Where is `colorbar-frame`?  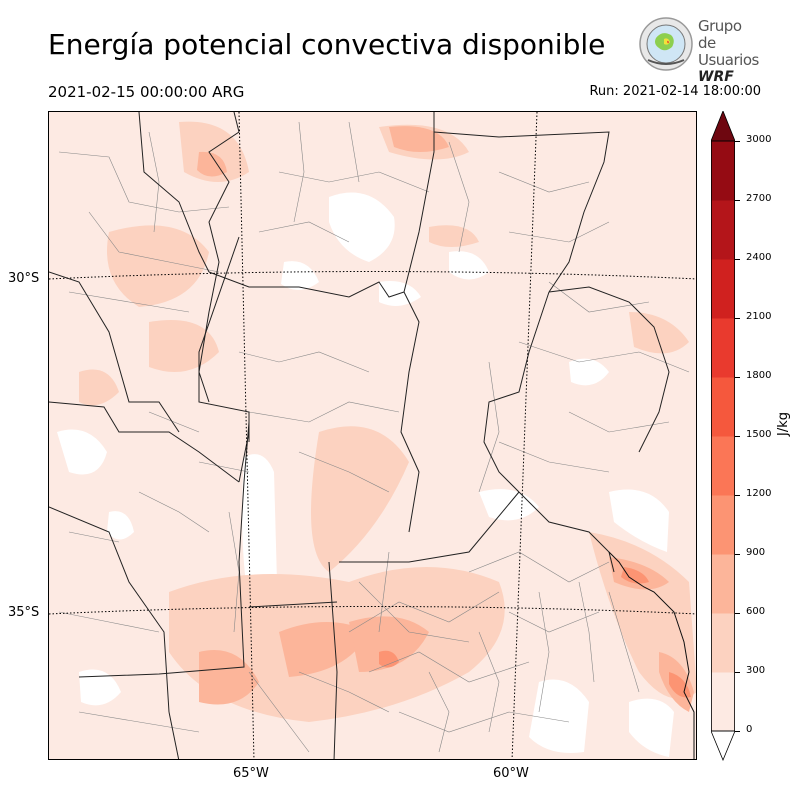 colorbar-frame is located at coordinates (723, 436).